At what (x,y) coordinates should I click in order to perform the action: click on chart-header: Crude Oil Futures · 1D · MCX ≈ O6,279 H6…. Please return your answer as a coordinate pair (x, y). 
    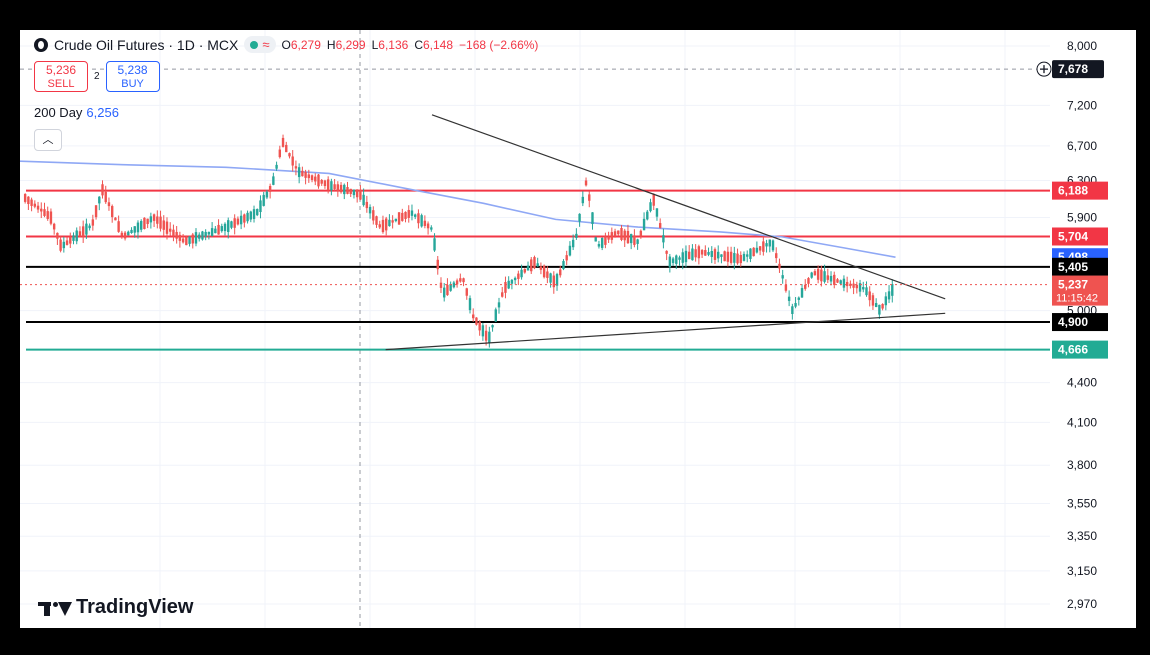
    Looking at the image, I should click on (286, 44).